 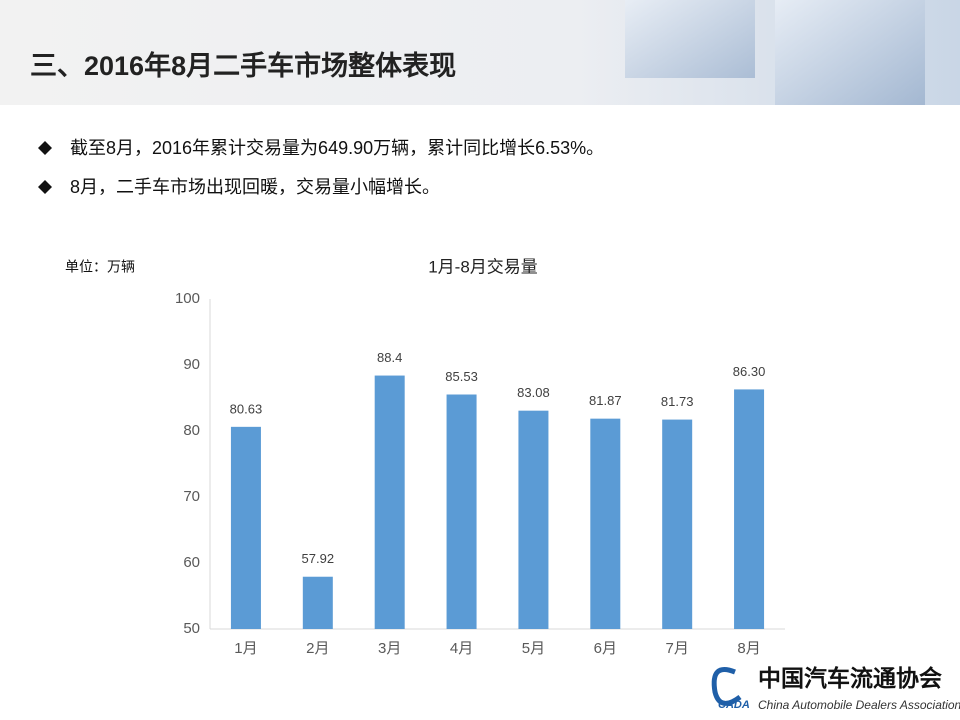 I want to click on value-label: 86.30, so click(x=749, y=371).